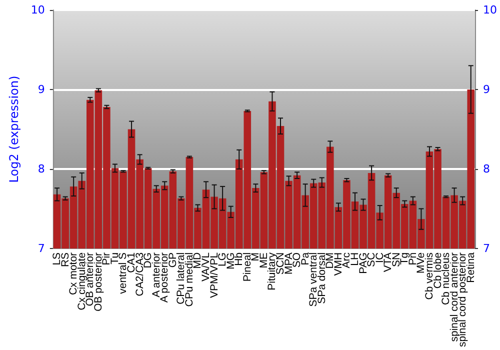 This screenshot has width=500, height=350. What do you see at coordinates (41, 248) in the screenshot?
I see `y-tick-label: 7` at bounding box center [41, 248].